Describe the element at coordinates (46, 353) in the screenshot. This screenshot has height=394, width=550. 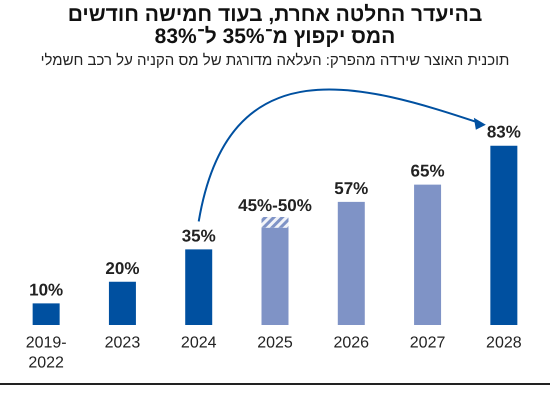
I see `x-tick-label: 2019-2022` at that location.